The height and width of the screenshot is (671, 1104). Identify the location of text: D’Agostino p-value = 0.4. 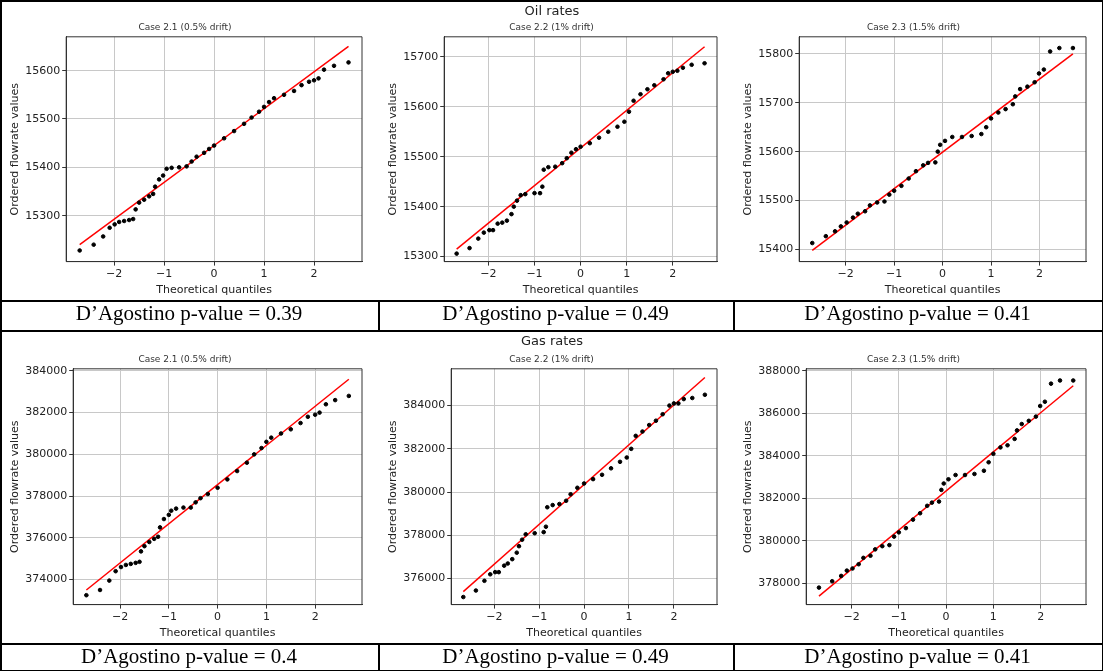
(189, 656).